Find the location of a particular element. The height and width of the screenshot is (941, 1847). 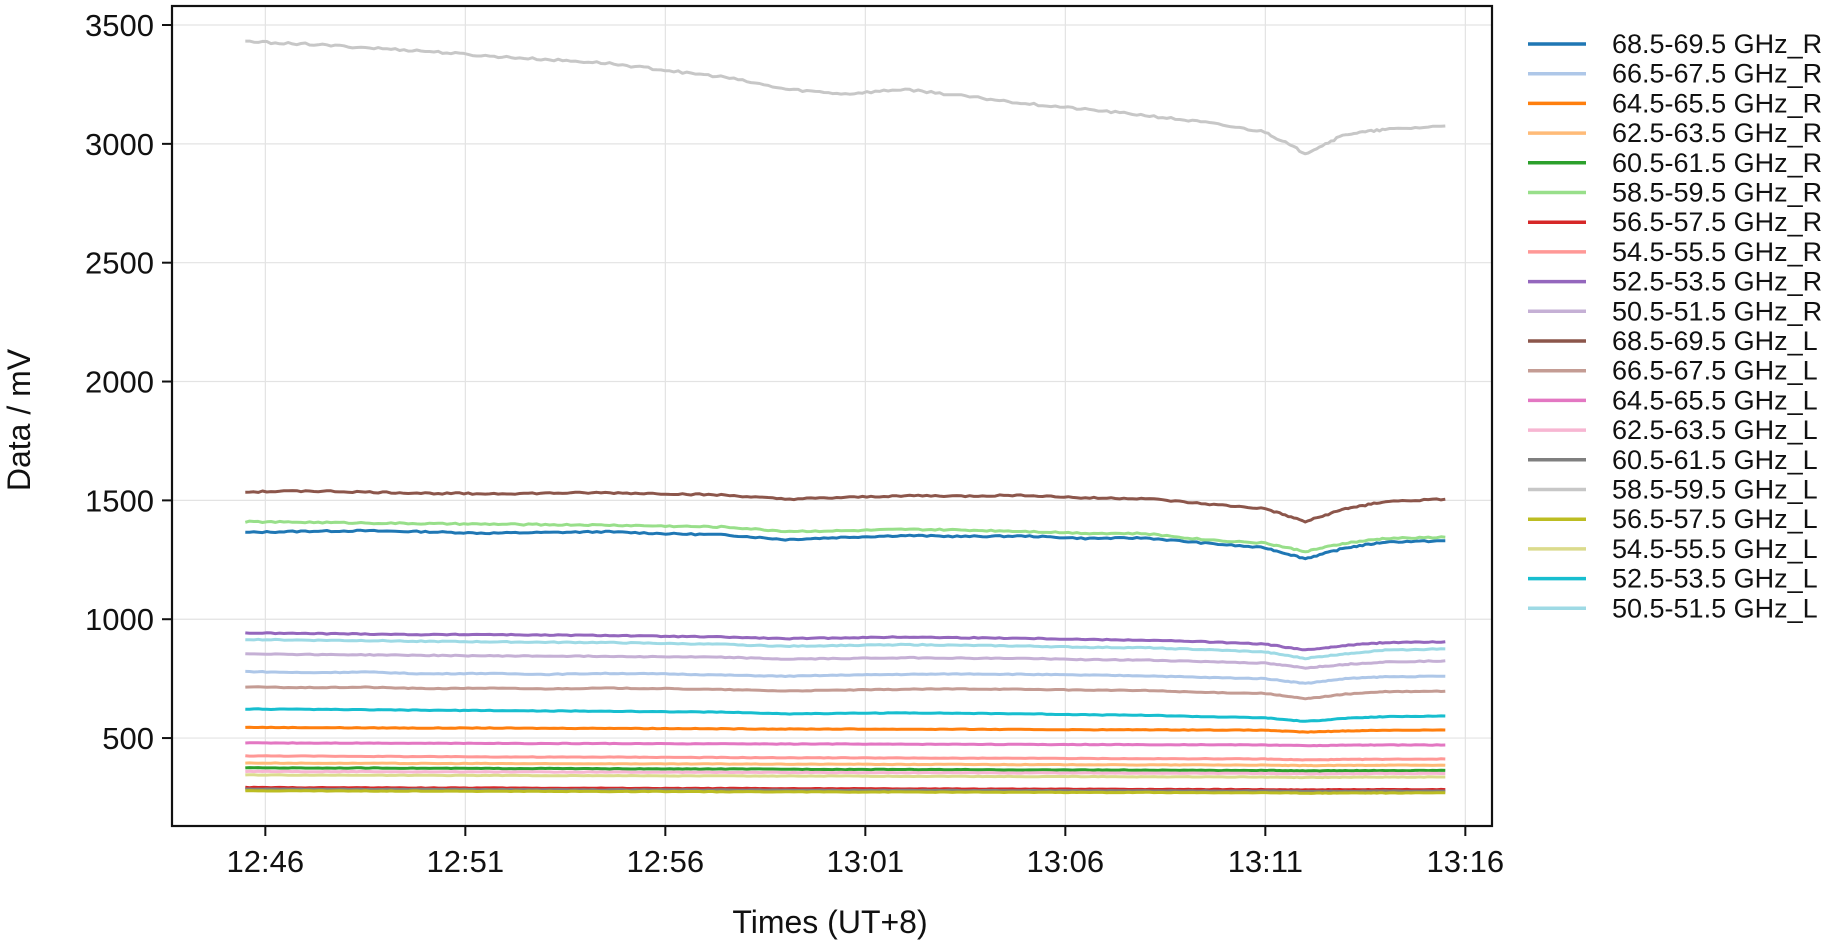

y-tick-label: 3000 is located at coordinates (119, 144).